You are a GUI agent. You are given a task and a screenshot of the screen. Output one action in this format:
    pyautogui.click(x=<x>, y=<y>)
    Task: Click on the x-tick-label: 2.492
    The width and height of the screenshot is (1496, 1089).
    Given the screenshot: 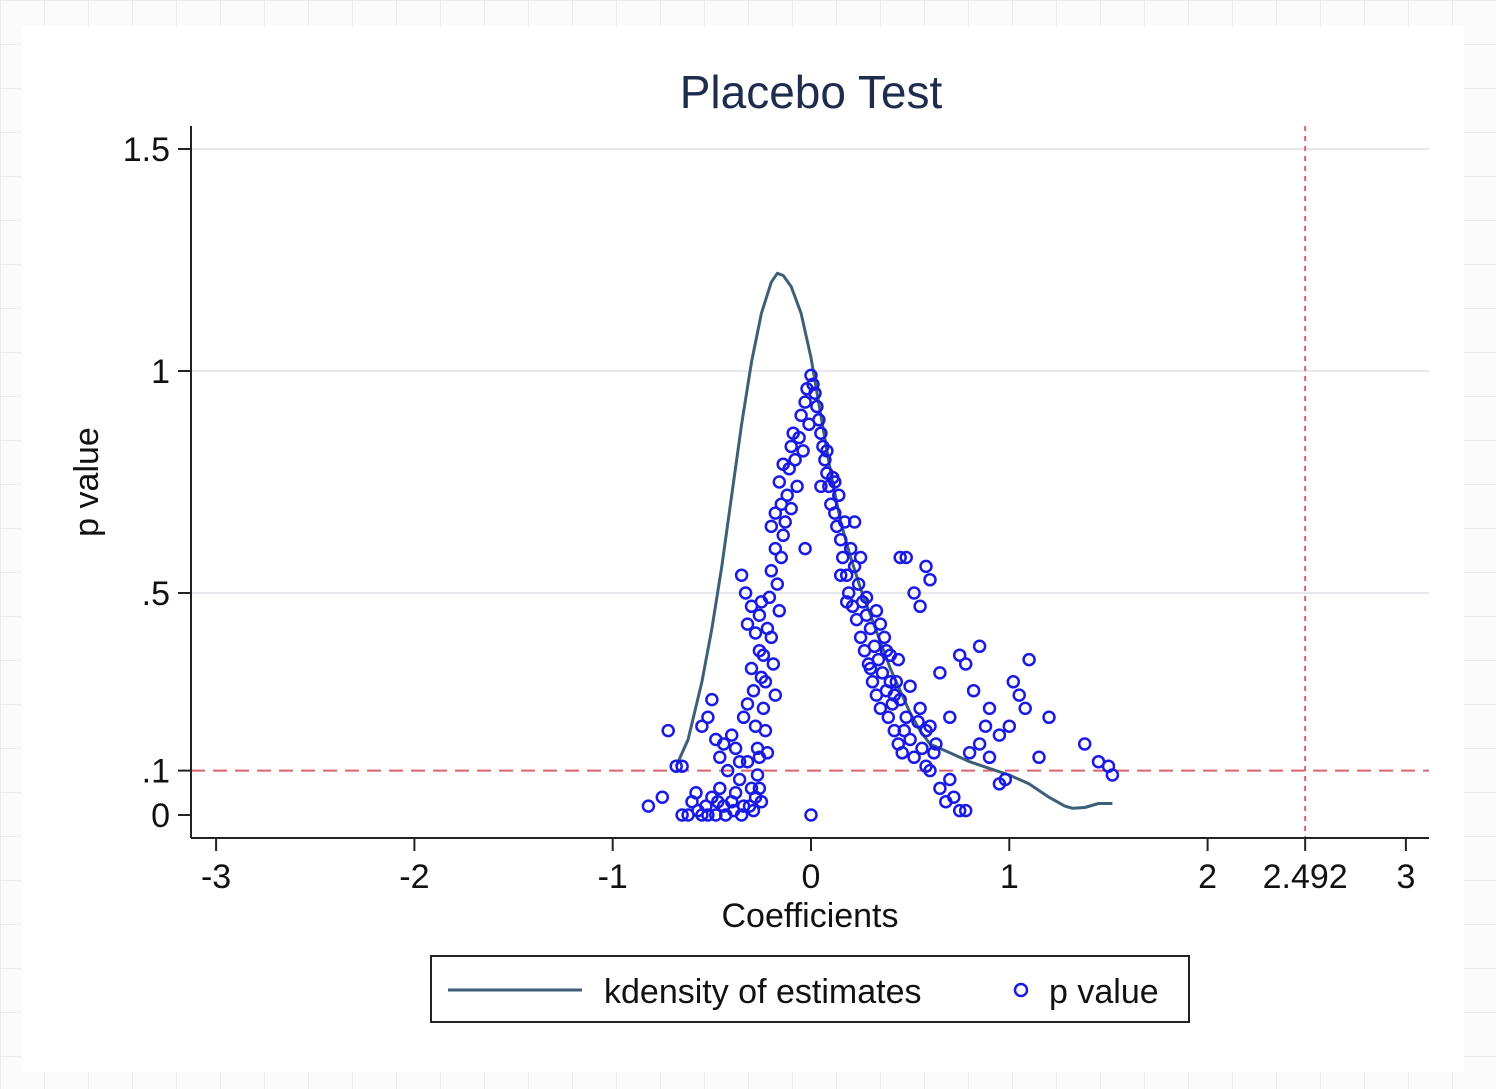 What is the action you would take?
    pyautogui.click(x=1305, y=877)
    